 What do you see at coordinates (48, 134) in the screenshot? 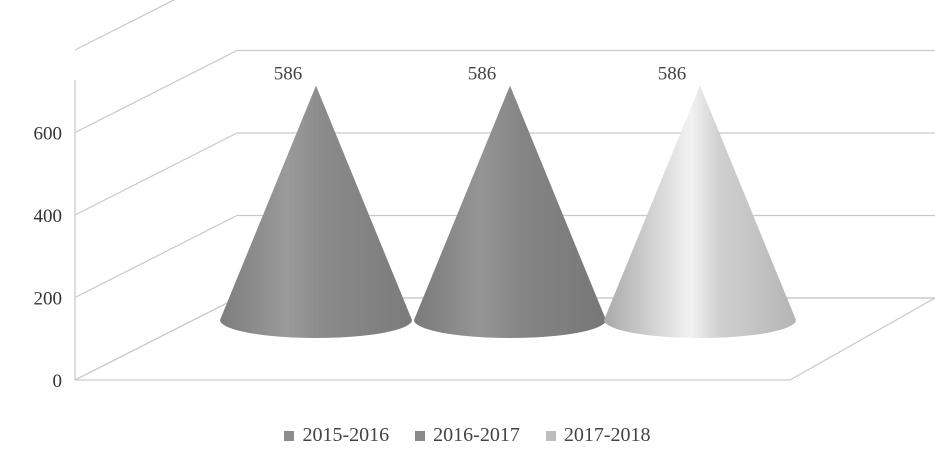
I see `y-tick-label: 600` at bounding box center [48, 134].